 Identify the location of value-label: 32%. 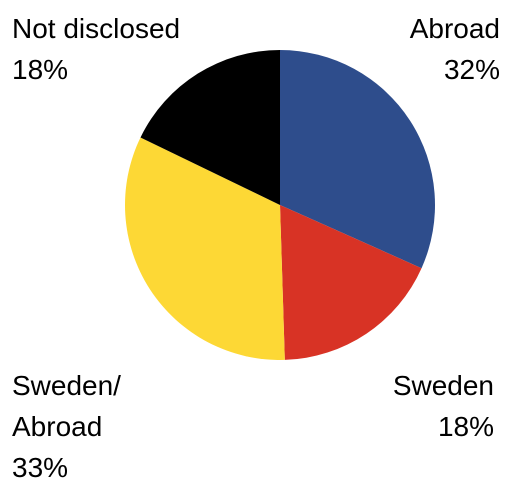
(471, 69).